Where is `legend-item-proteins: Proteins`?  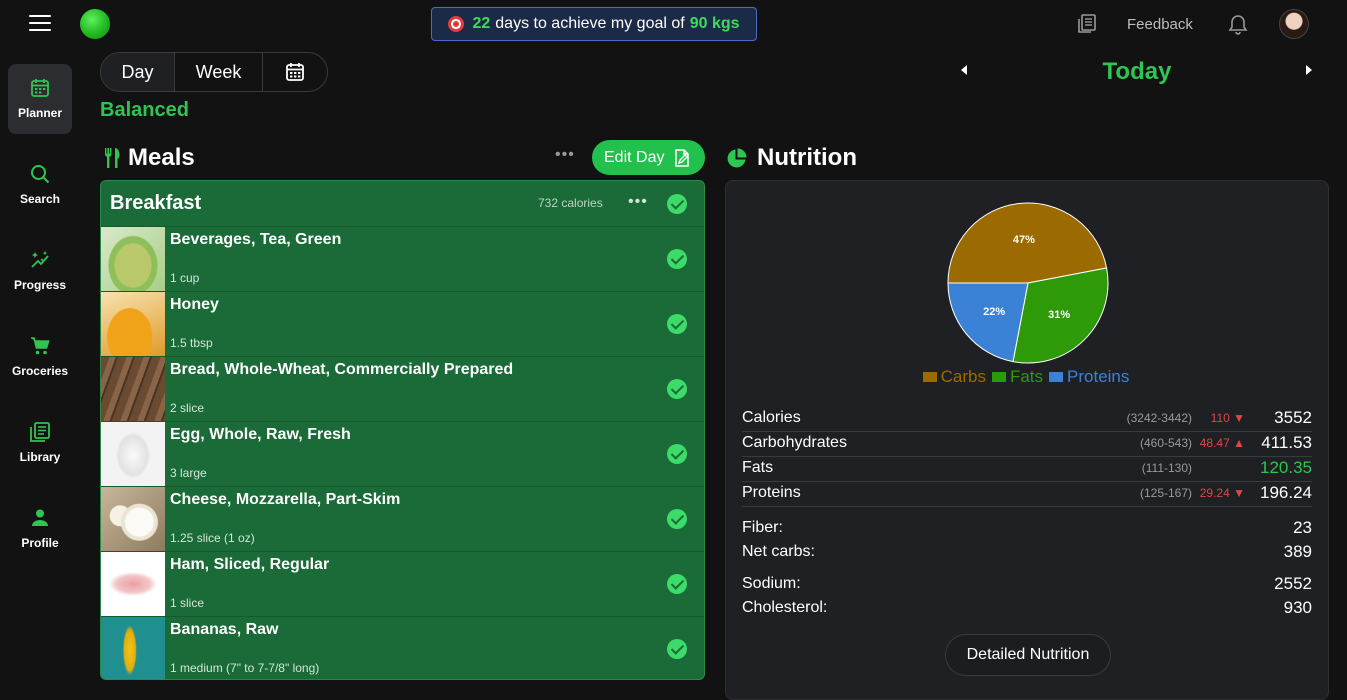 legend-item-proteins: Proteins is located at coordinates (1089, 377).